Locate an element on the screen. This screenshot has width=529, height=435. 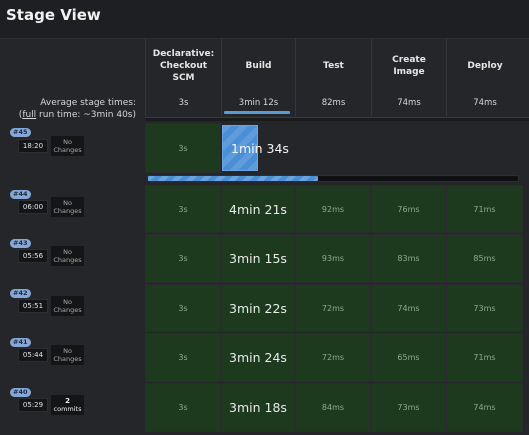
header-separator is located at coordinates (337, 119).